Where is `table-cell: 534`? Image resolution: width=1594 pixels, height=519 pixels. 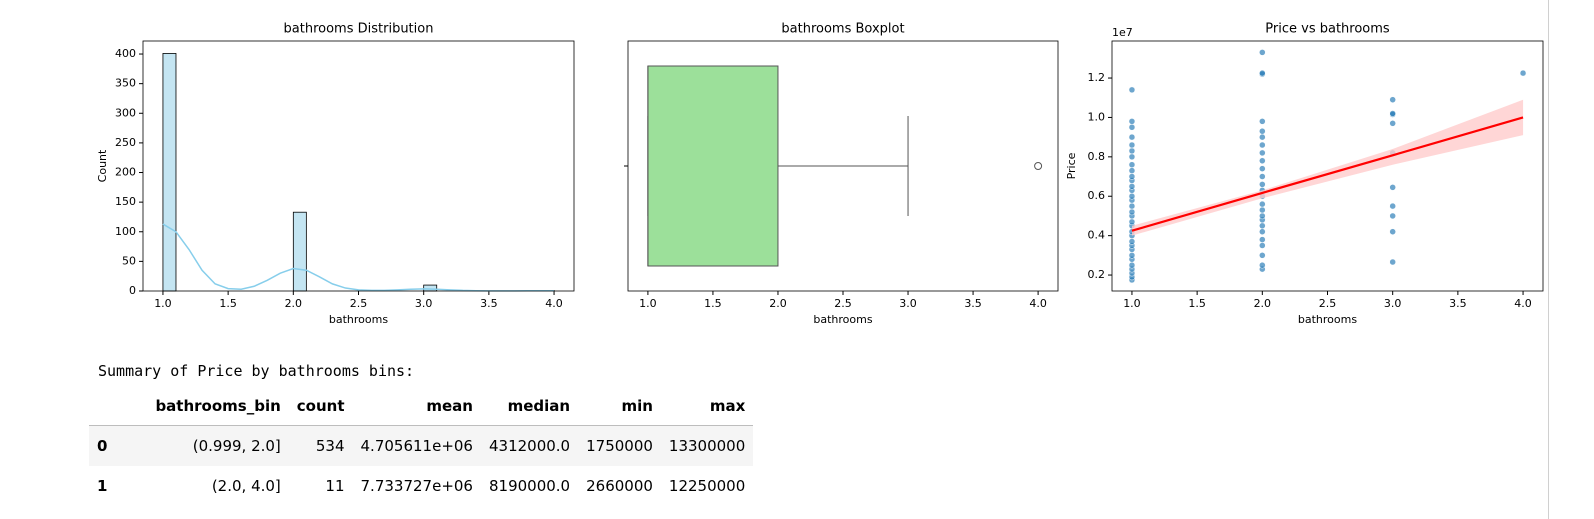
table-cell: 534 is located at coordinates (330, 446).